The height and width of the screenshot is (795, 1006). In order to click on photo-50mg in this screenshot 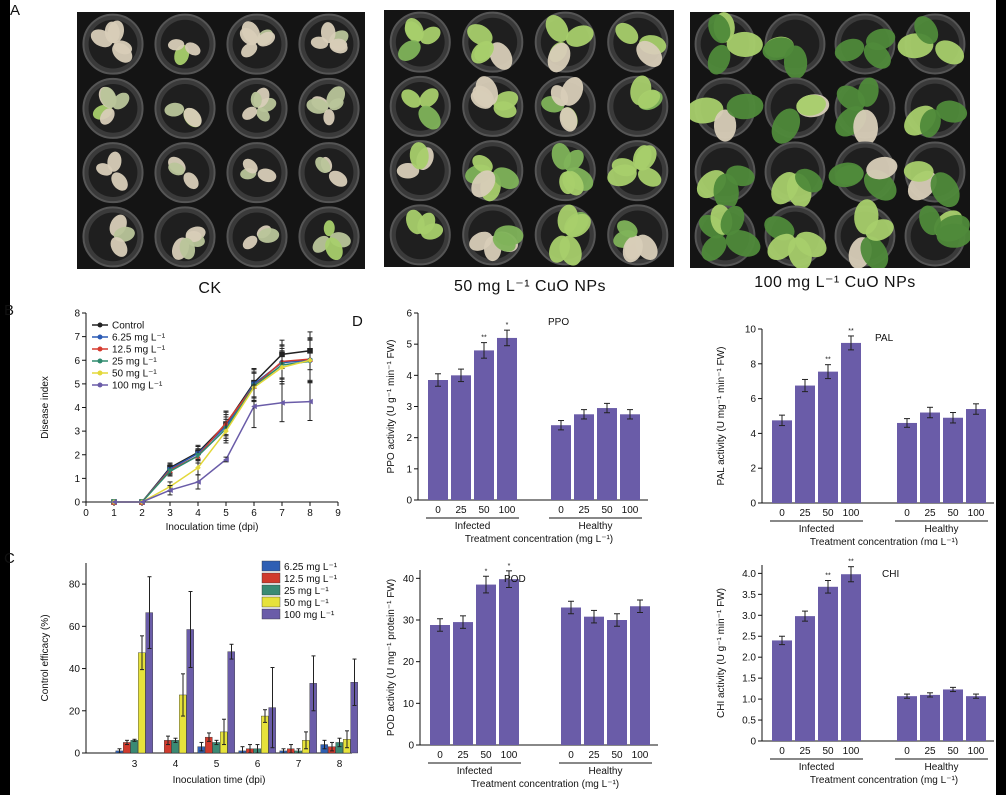, I will do `click(529, 138)`.